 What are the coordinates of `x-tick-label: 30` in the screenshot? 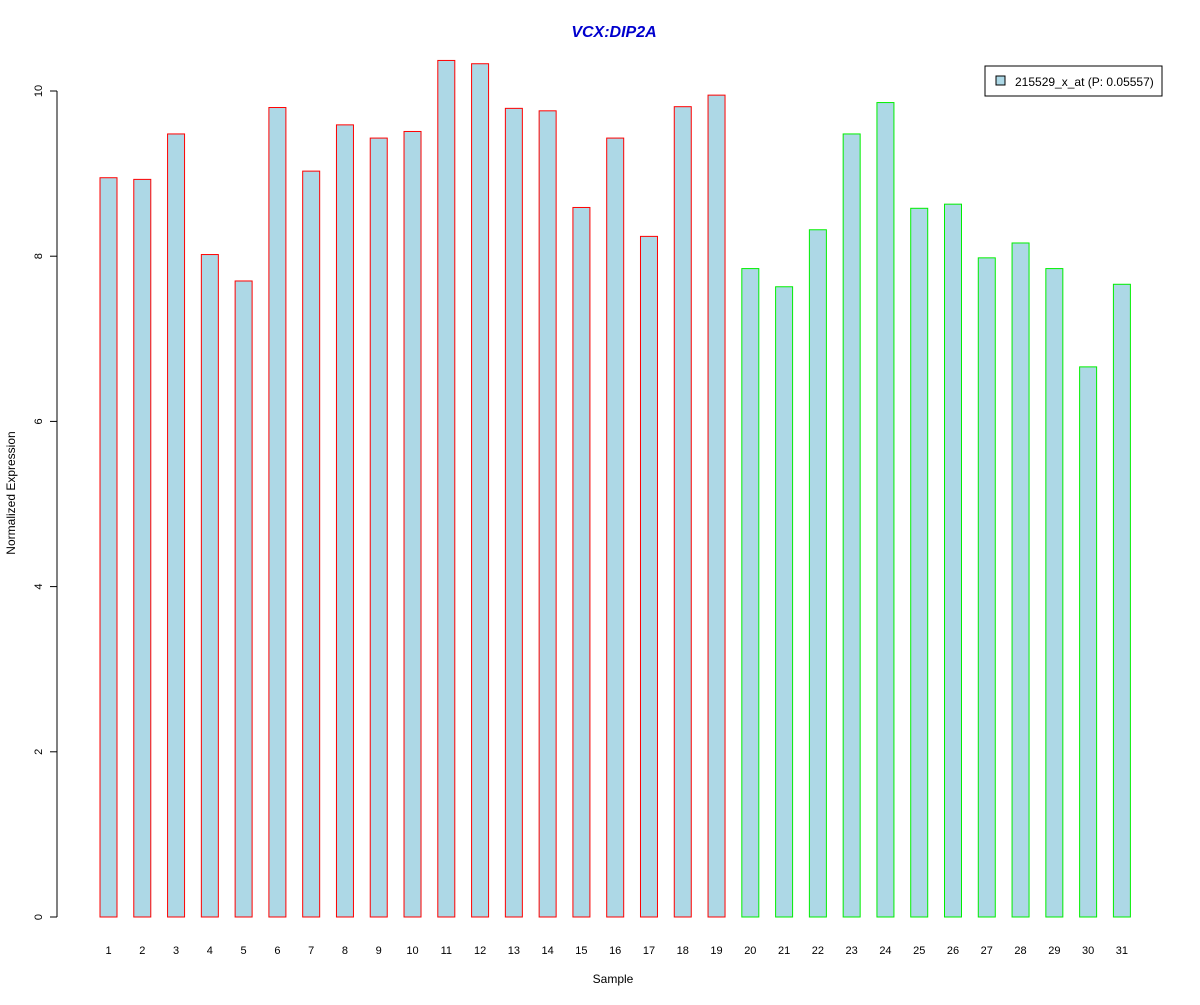 It's located at (1088, 951).